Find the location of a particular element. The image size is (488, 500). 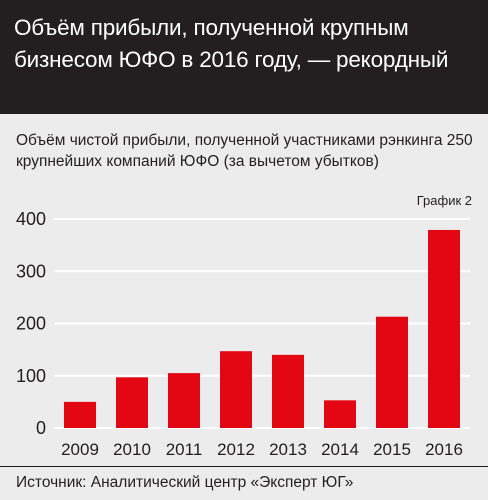

chart-number-label: График 2 is located at coordinates (444, 200).